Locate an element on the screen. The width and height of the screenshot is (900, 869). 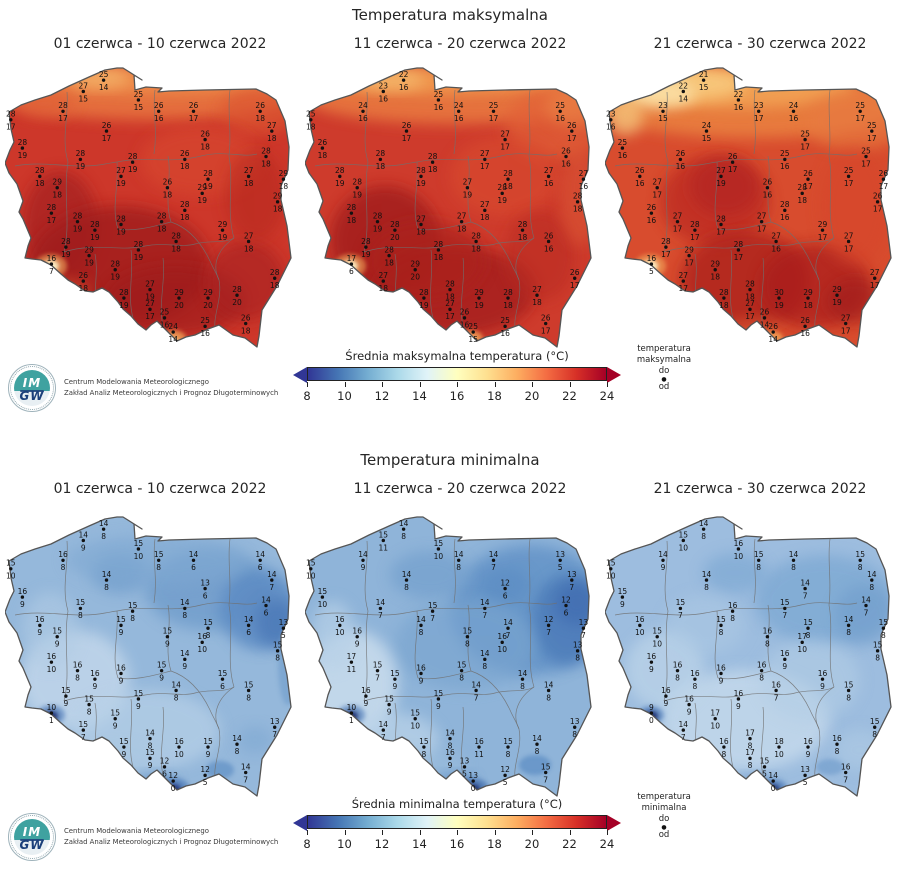
station-value-do: 25 is located at coordinates (872, 125).